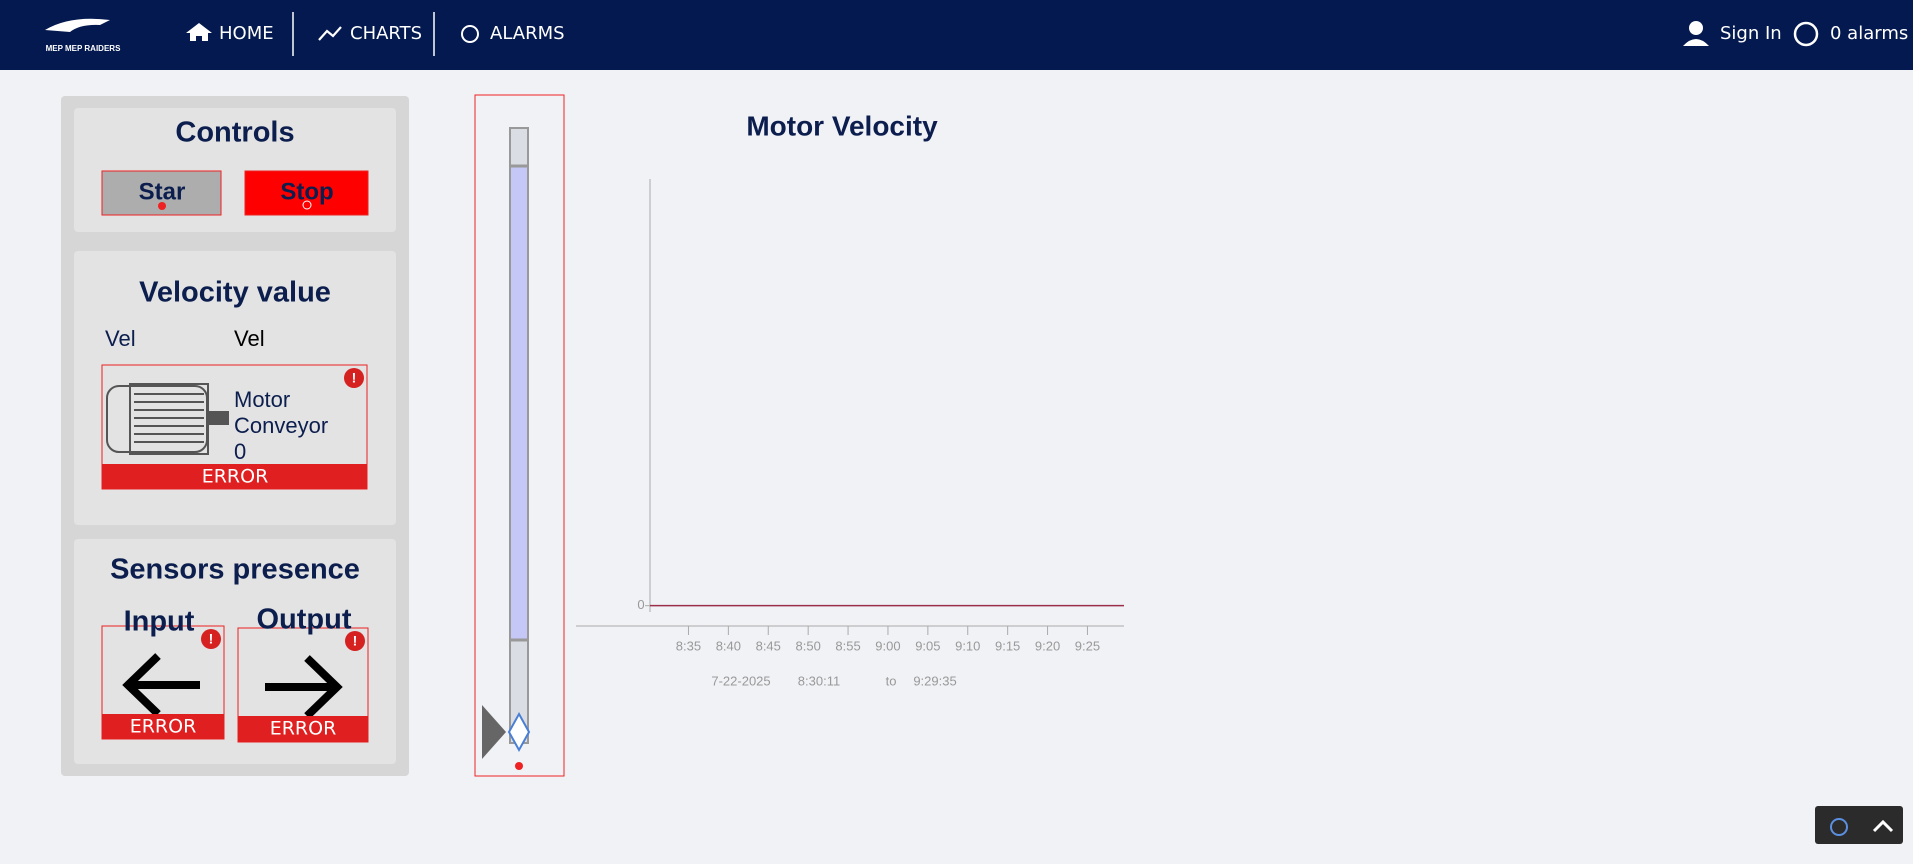 This screenshot has width=1913, height=864. What do you see at coordinates (927, 645) in the screenshot?
I see `x-tick-label: 9:05` at bounding box center [927, 645].